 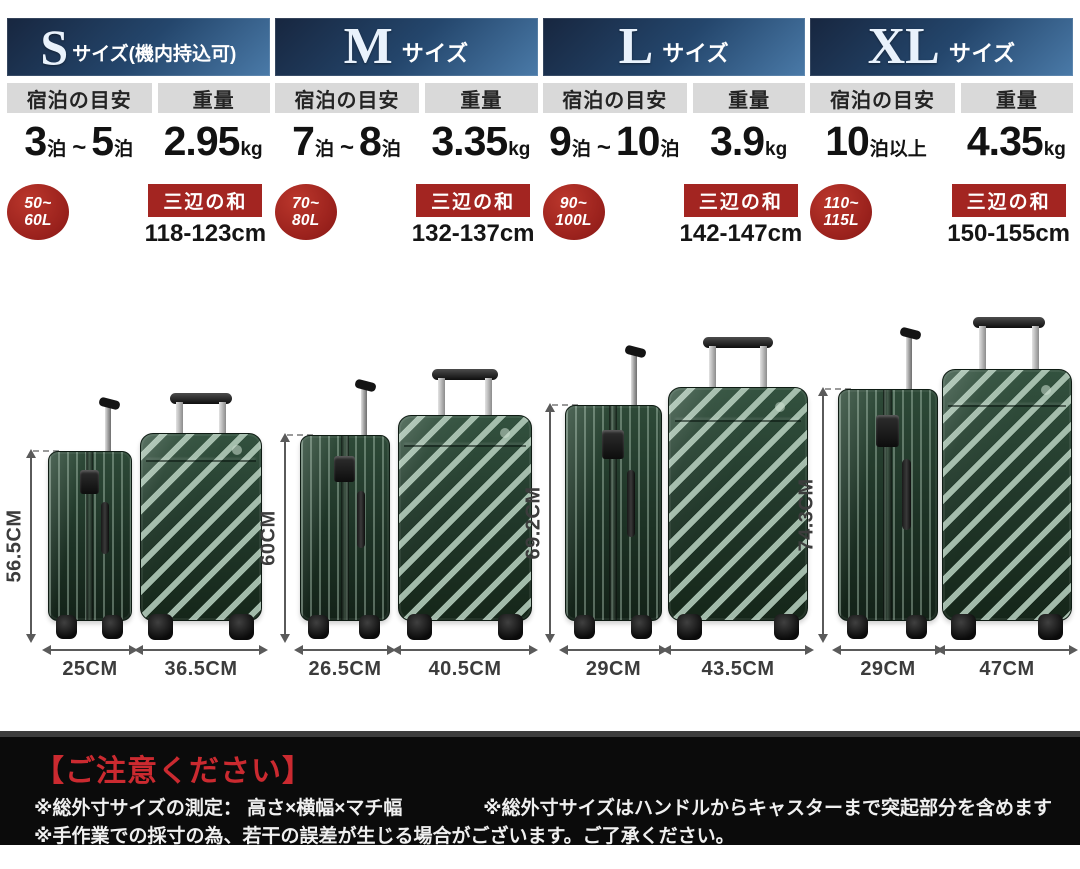 I want to click on sum-of-sides: 三辺の和 132-137cm, so click(x=473, y=216).